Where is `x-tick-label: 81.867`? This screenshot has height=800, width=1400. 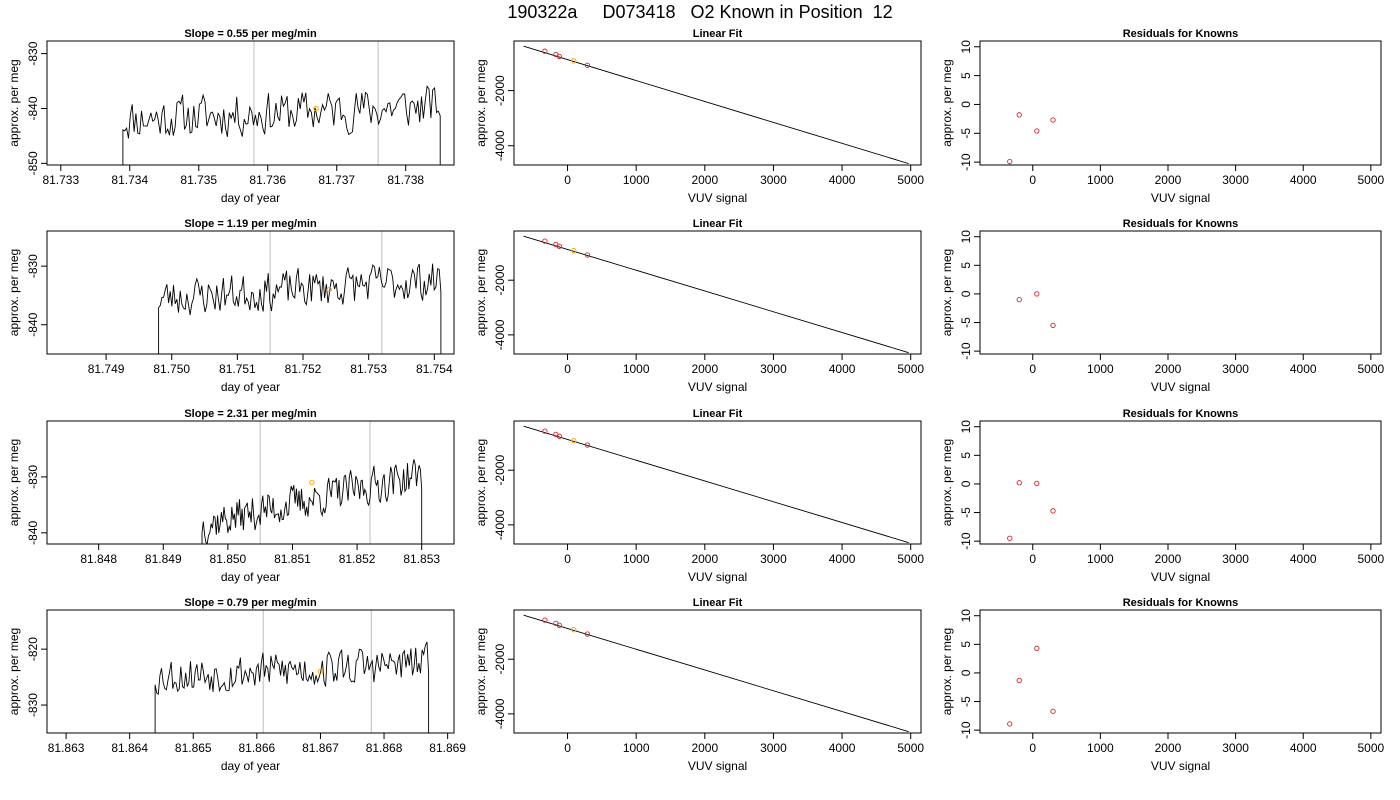 x-tick-label: 81.867 is located at coordinates (320, 748).